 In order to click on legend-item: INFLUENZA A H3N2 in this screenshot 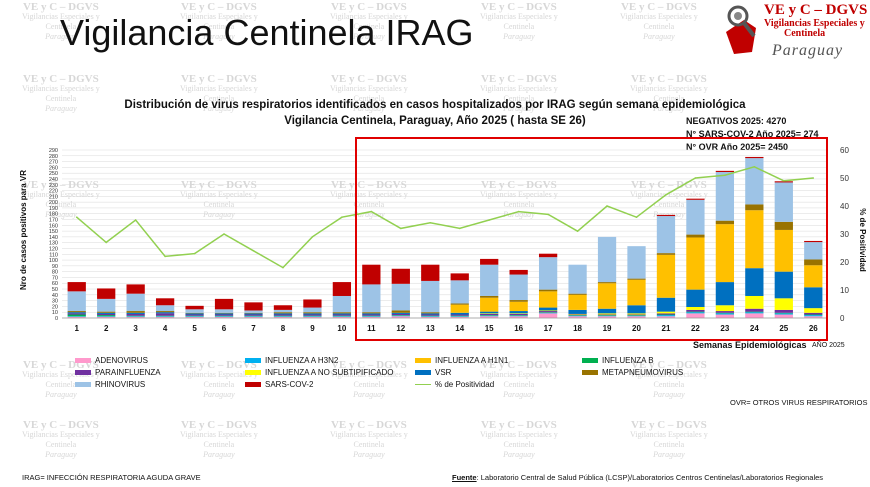, I will do `click(291, 360)`.